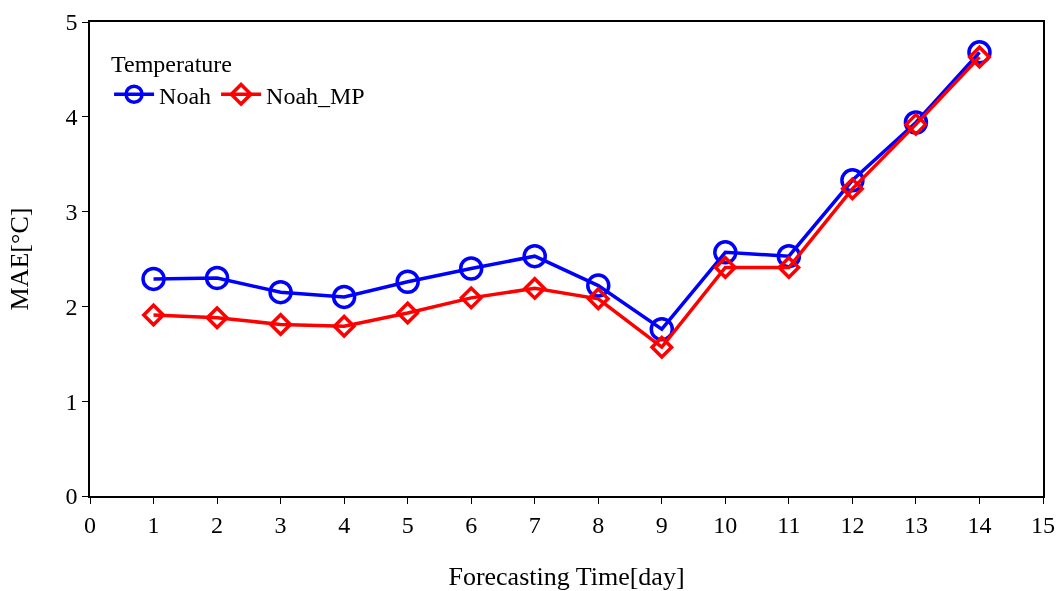 The image size is (1063, 591). I want to click on x-tick-label: 14, so click(979, 524).